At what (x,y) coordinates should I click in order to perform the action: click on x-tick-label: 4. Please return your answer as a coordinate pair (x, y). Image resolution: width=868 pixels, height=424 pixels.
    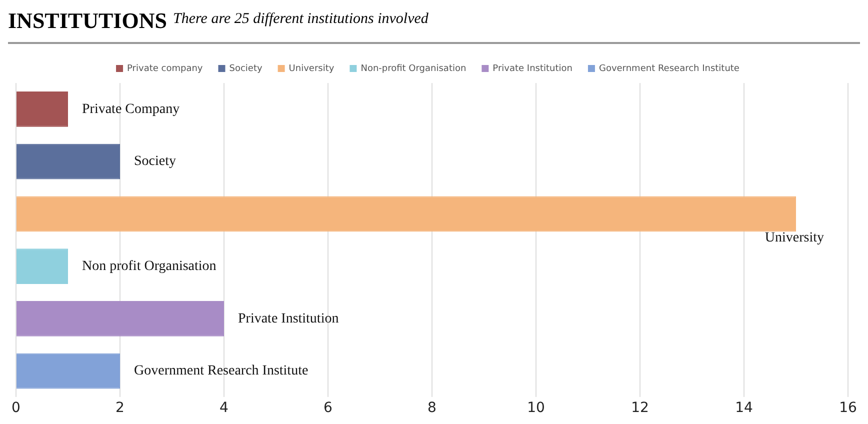
    Looking at the image, I should click on (224, 408).